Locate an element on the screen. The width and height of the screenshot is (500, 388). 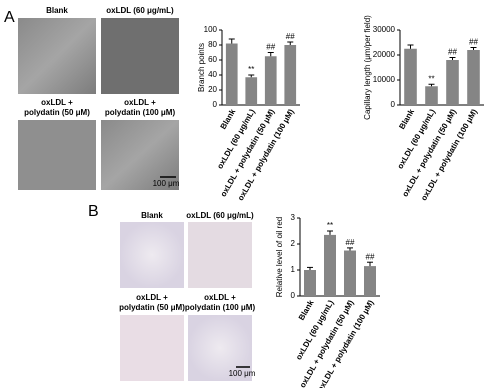
panel-label: A is located at coordinates (9, 17).